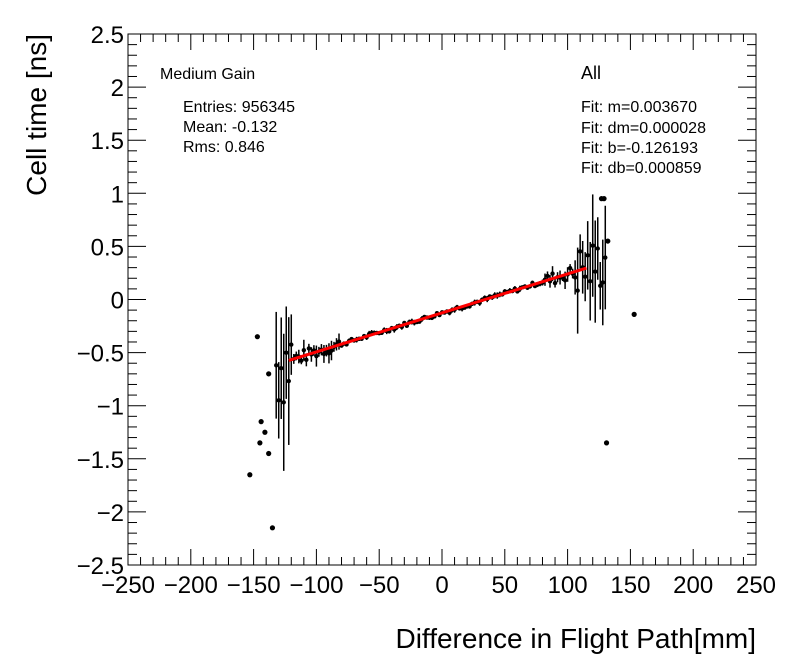  I want to click on stats-rms: Rms: 0.846, so click(224, 147).